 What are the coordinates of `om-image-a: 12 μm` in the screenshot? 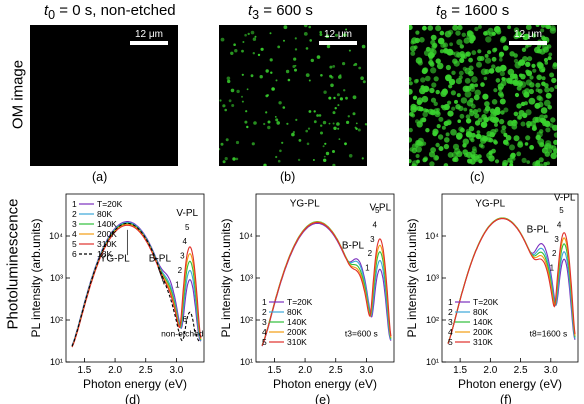 It's located at (104, 95).